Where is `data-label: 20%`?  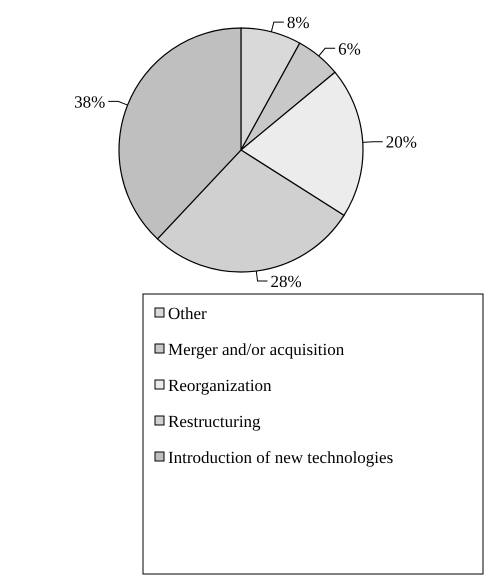
data-label: 20% is located at coordinates (401, 142).